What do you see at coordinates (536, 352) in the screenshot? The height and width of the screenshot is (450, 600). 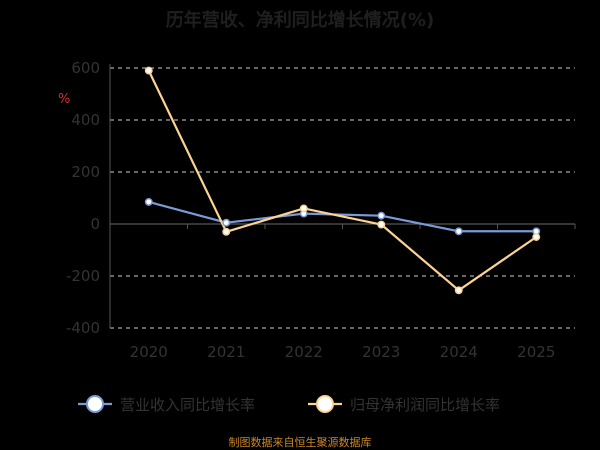 I see `x-tick-label: 2025` at bounding box center [536, 352].